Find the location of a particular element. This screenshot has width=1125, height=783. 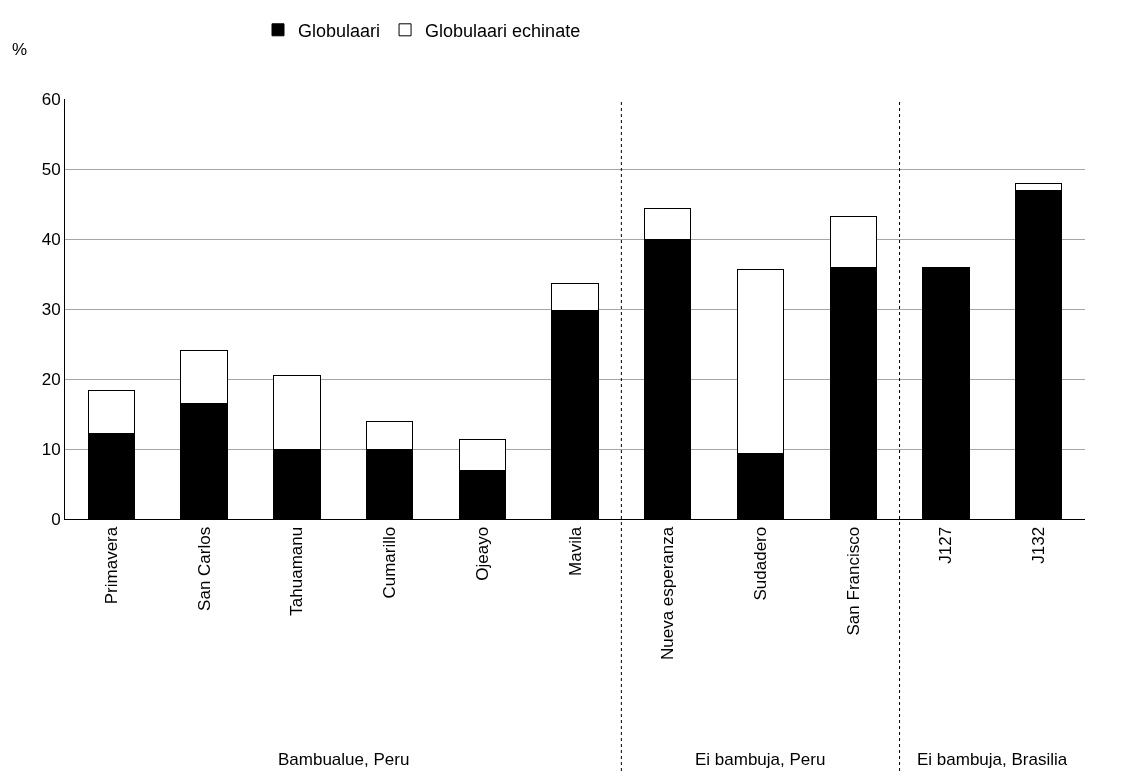

legend-label: Globulaari echinate is located at coordinates (503, 30).